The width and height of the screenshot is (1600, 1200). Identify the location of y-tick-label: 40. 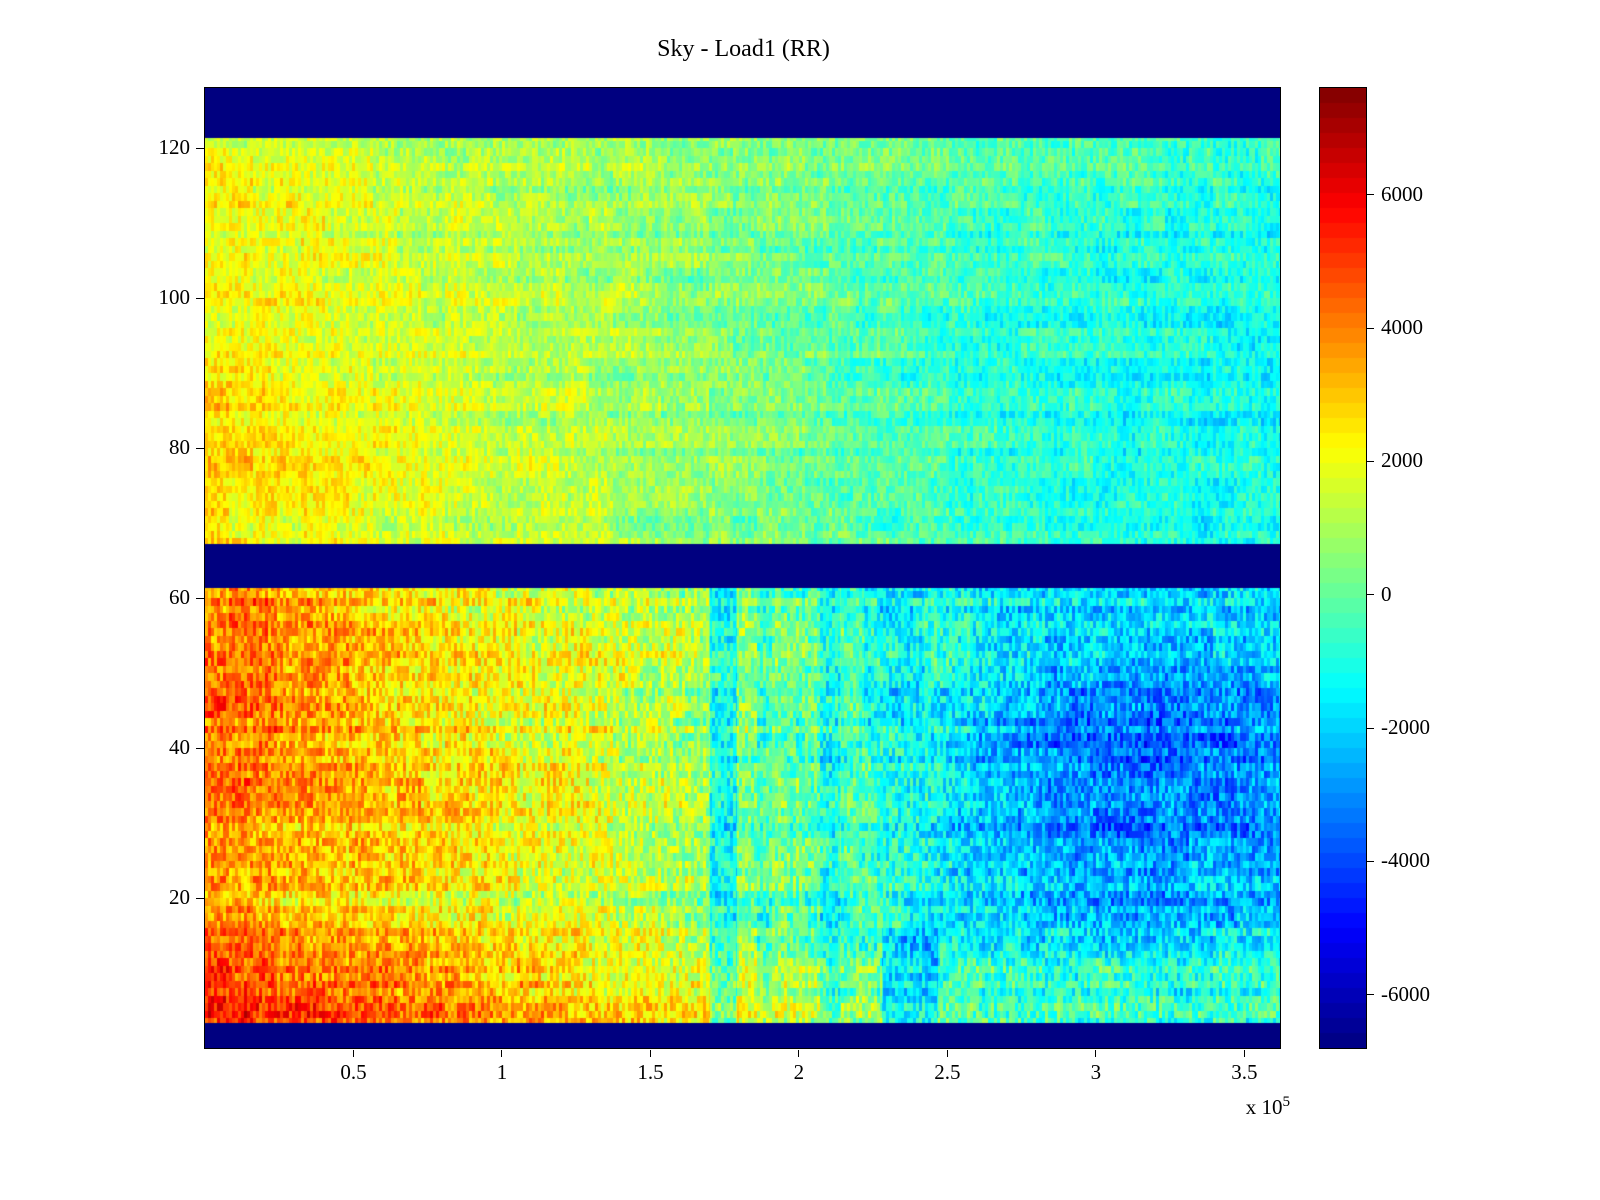
(179, 747).